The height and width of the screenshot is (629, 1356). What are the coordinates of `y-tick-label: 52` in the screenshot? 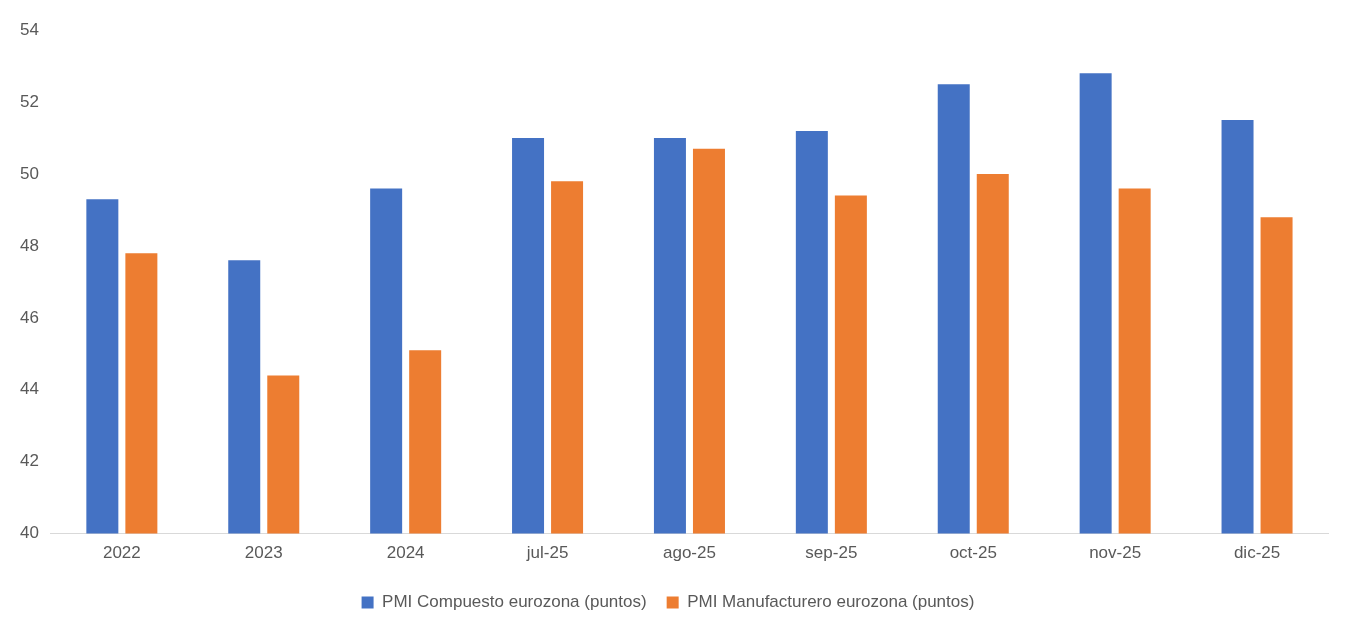 It's located at (29, 101).